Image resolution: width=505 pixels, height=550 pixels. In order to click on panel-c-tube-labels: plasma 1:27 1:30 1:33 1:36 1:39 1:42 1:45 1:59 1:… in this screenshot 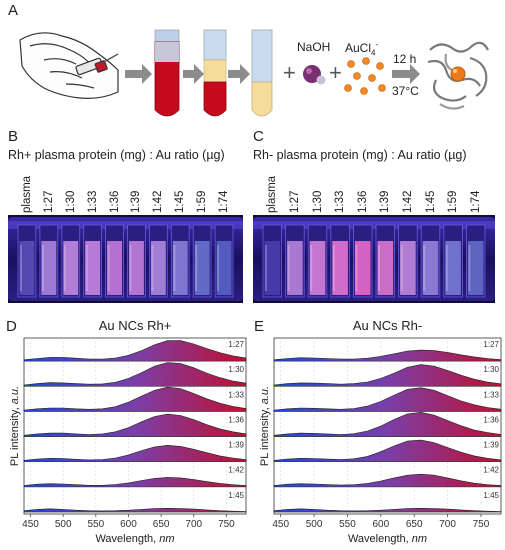, I will do `click(374, 190)`.